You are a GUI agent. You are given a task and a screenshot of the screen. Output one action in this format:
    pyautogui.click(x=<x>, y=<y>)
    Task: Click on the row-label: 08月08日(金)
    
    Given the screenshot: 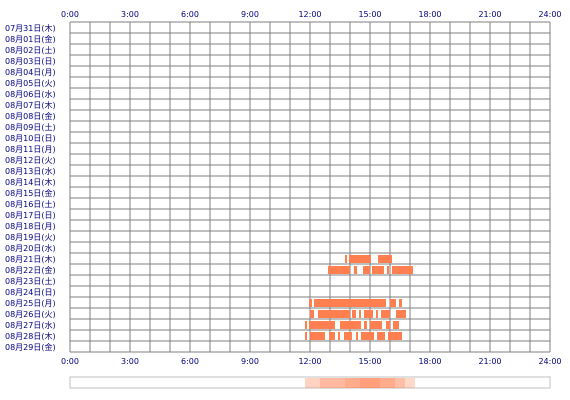 What is the action you would take?
    pyautogui.click(x=30, y=116)
    